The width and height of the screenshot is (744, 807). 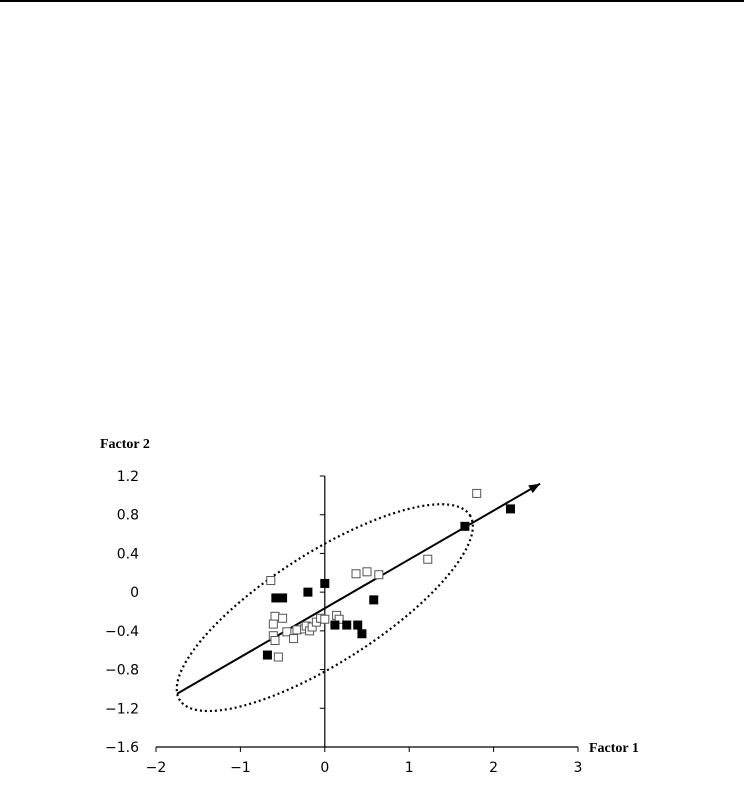 What do you see at coordinates (534, 488) in the screenshot?
I see `trend-arrow-head` at bounding box center [534, 488].